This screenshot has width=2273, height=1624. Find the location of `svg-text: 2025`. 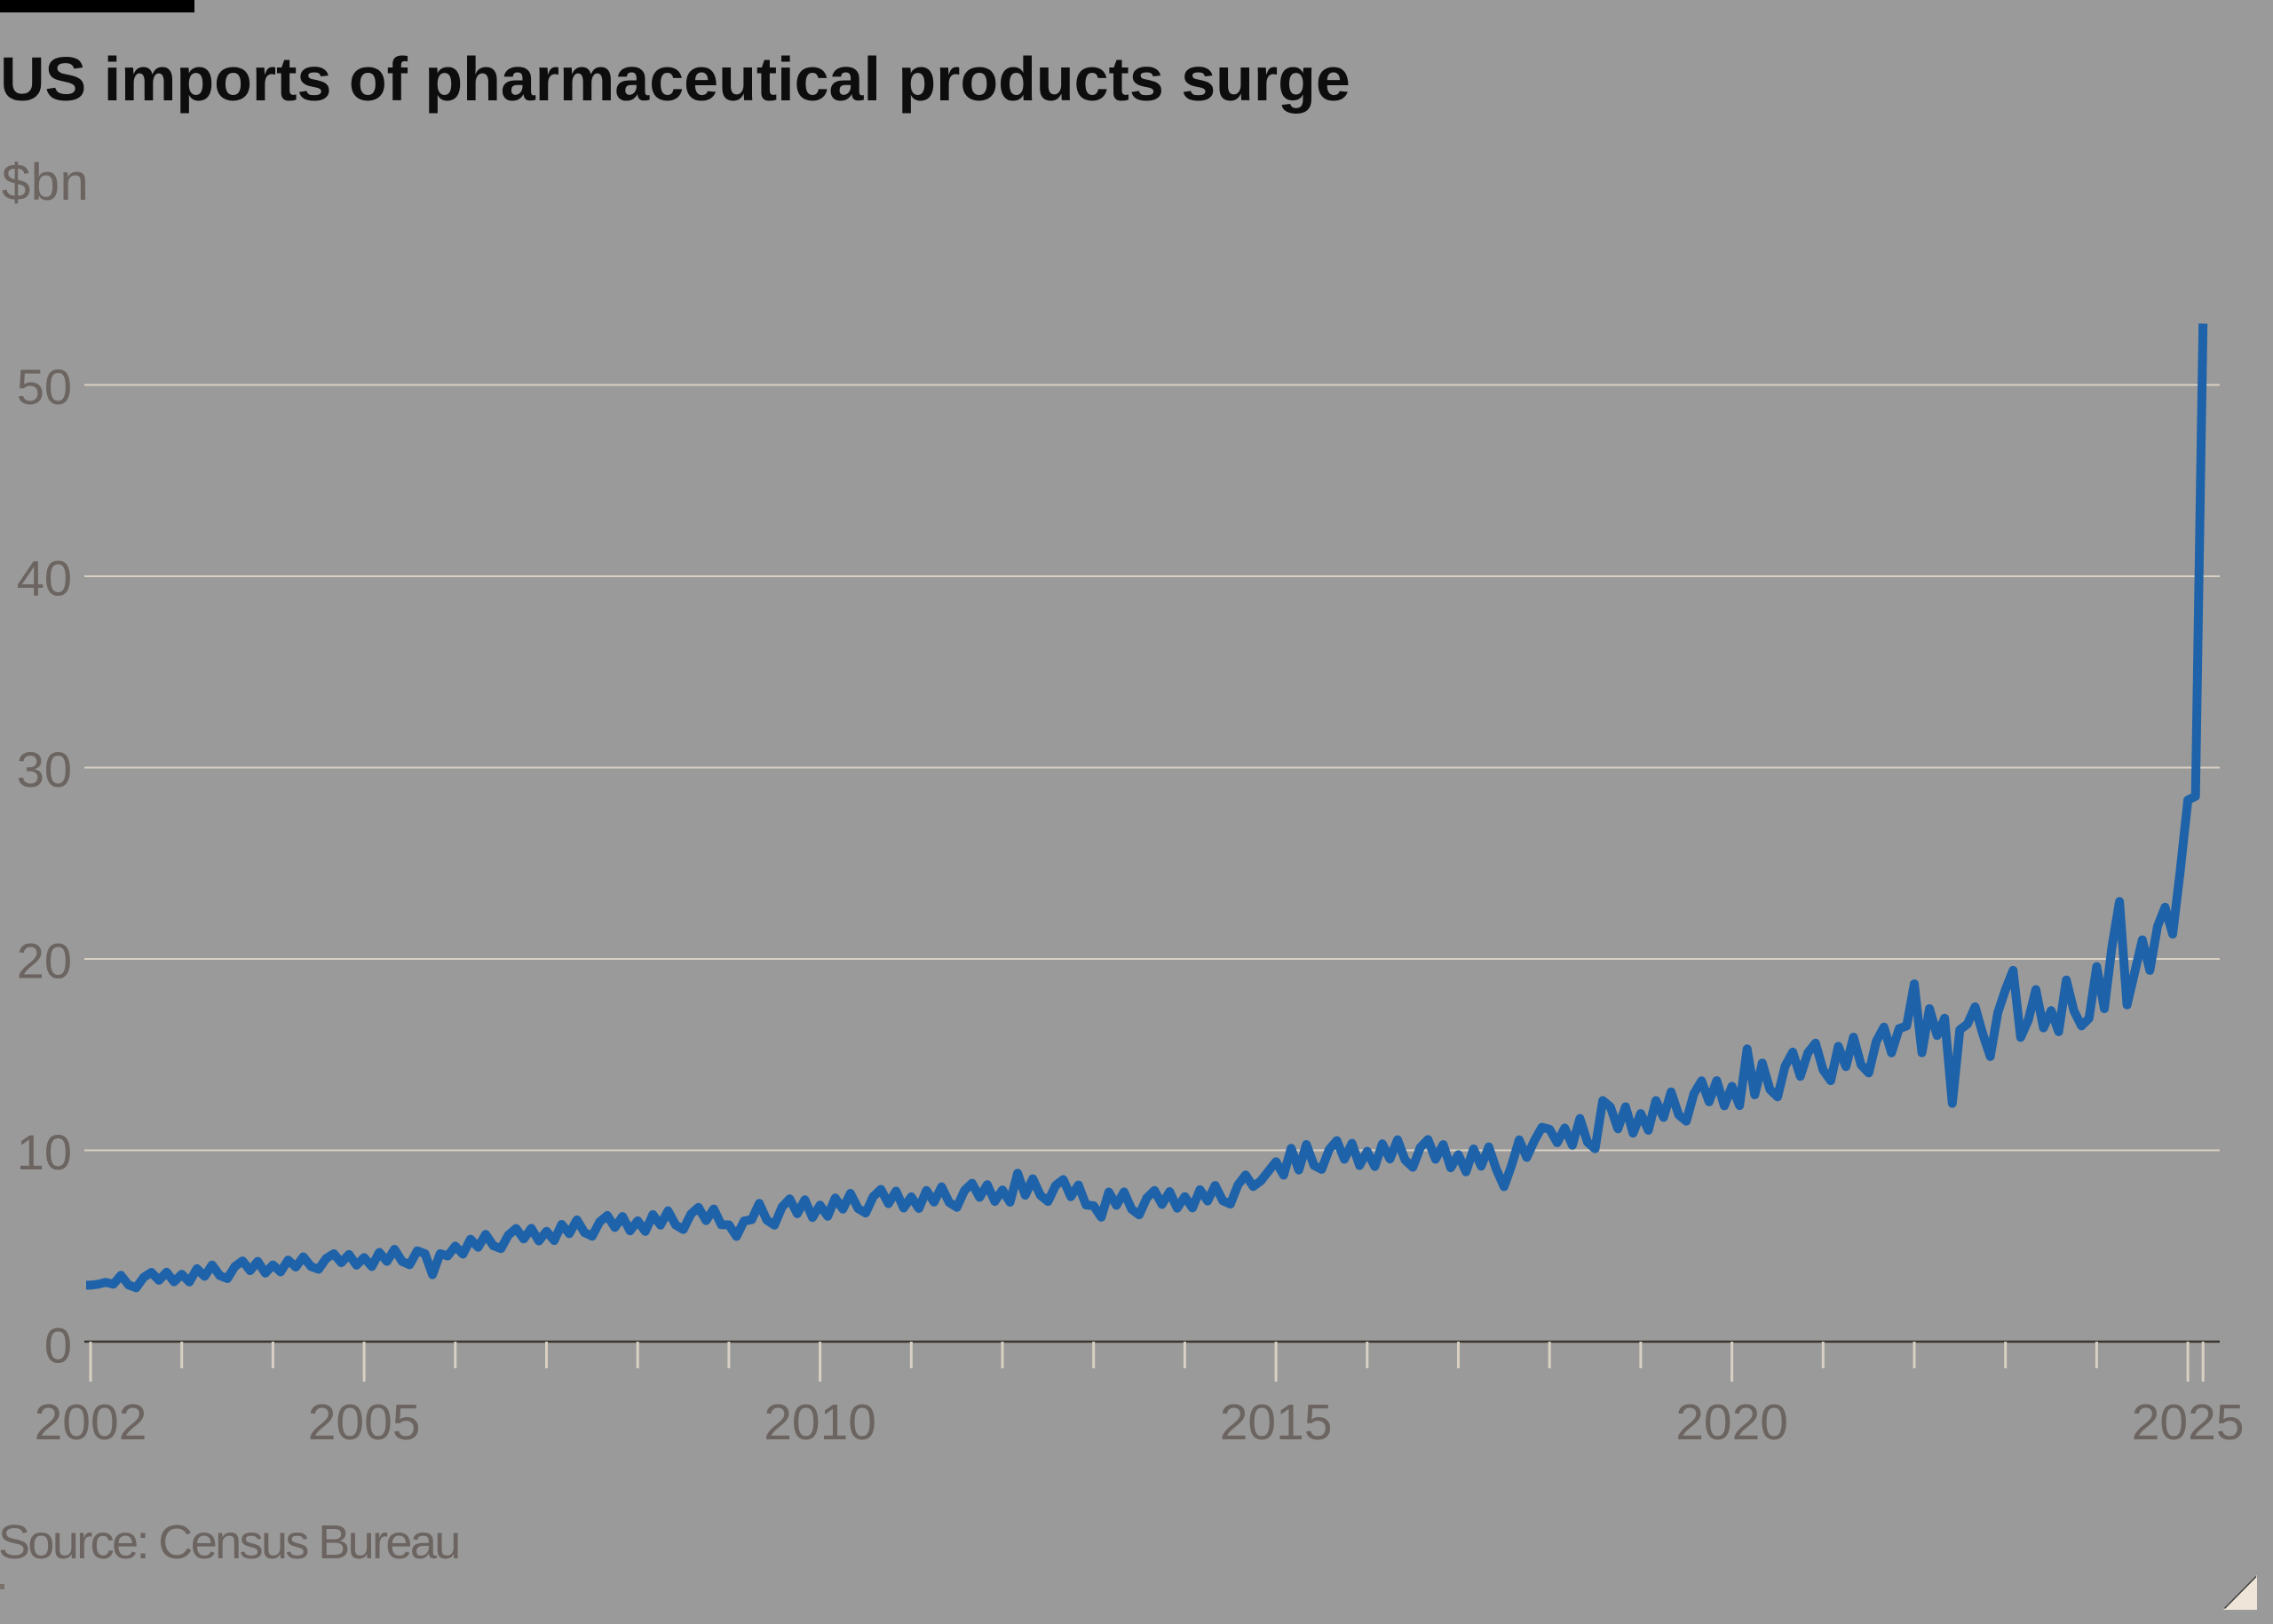

svg-text: 2025 is located at coordinates (2189, 1422).